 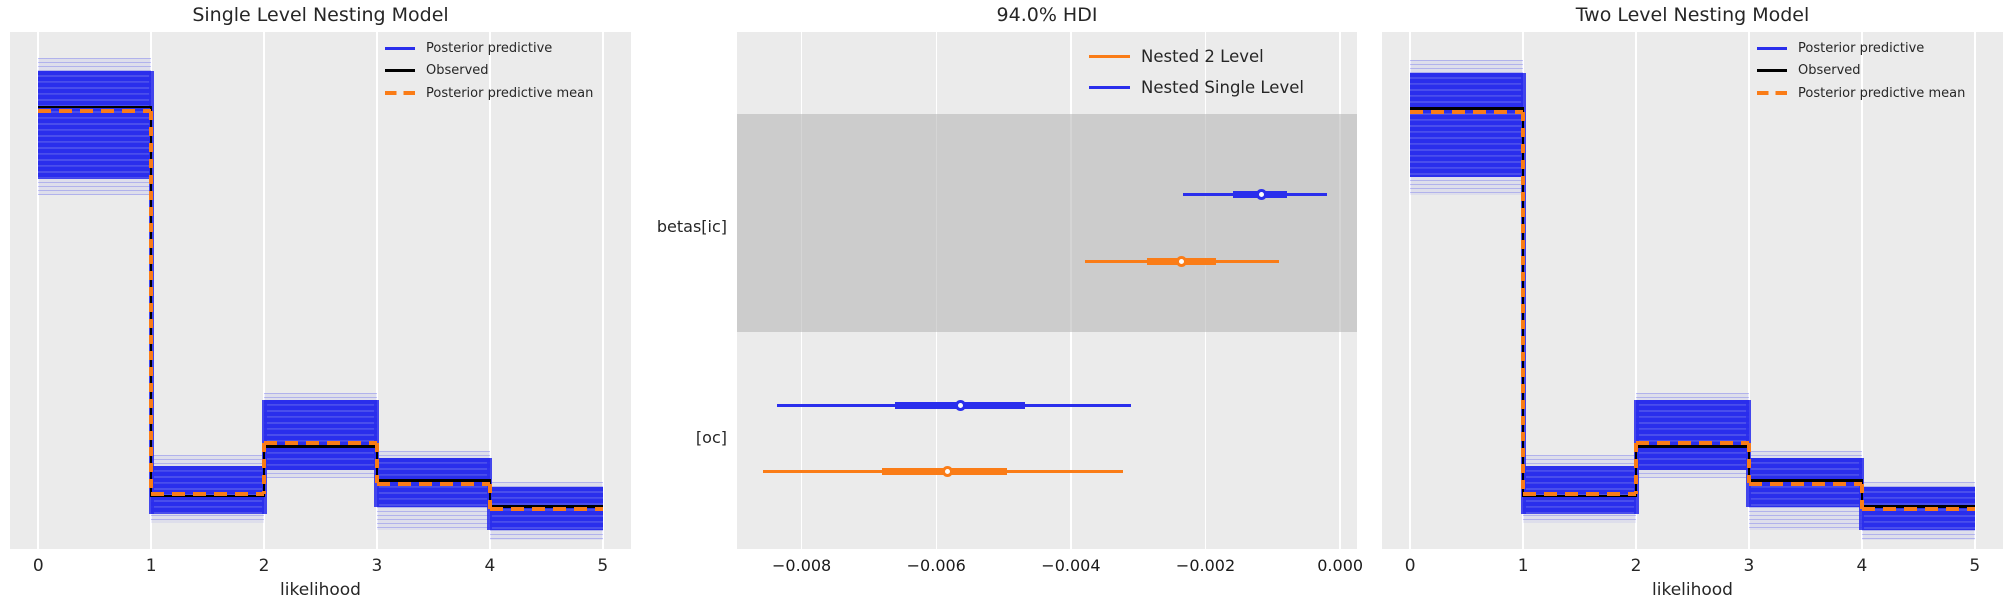 What do you see at coordinates (1202, 56) in the screenshot?
I see `legend-label: Nested 2 Level` at bounding box center [1202, 56].